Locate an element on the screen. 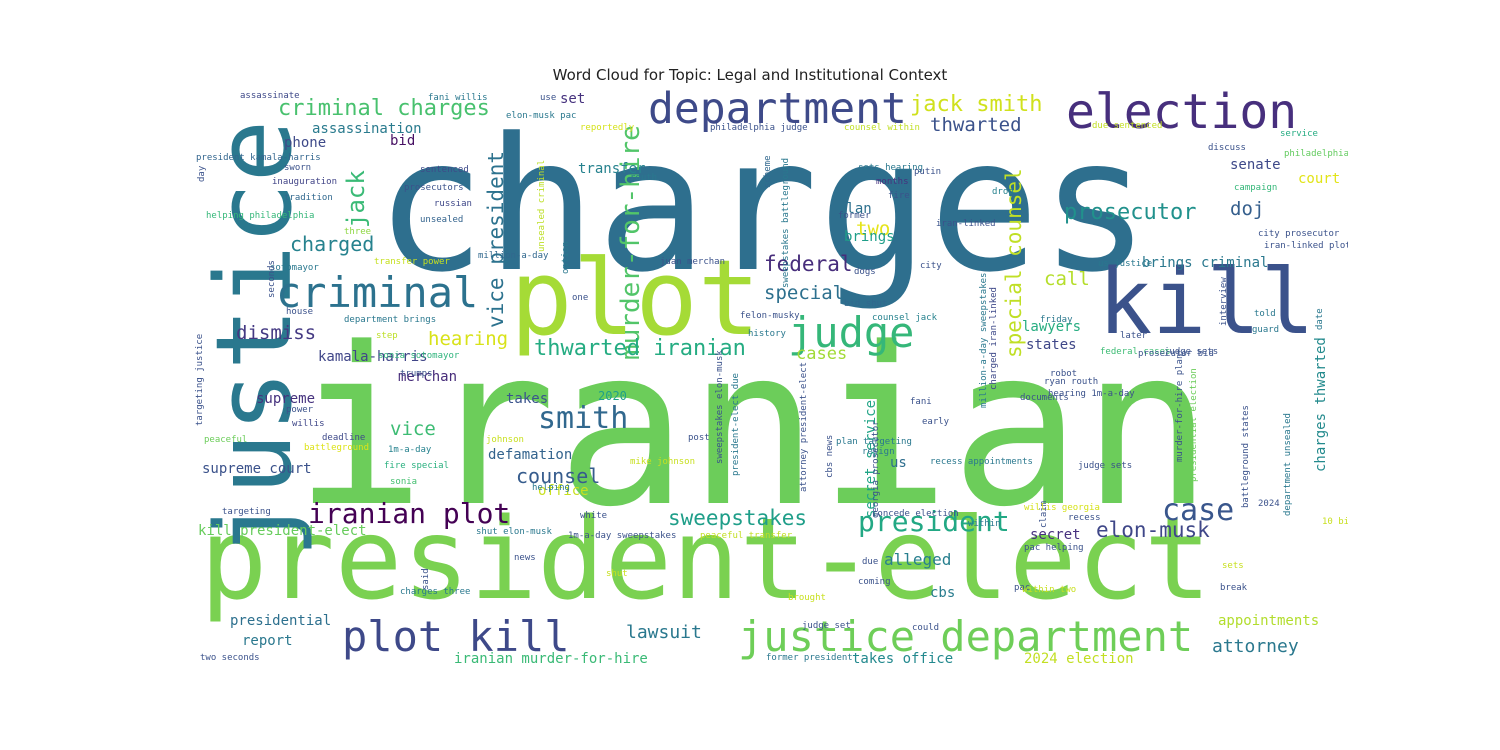  word: transfer power is located at coordinates (412, 262).